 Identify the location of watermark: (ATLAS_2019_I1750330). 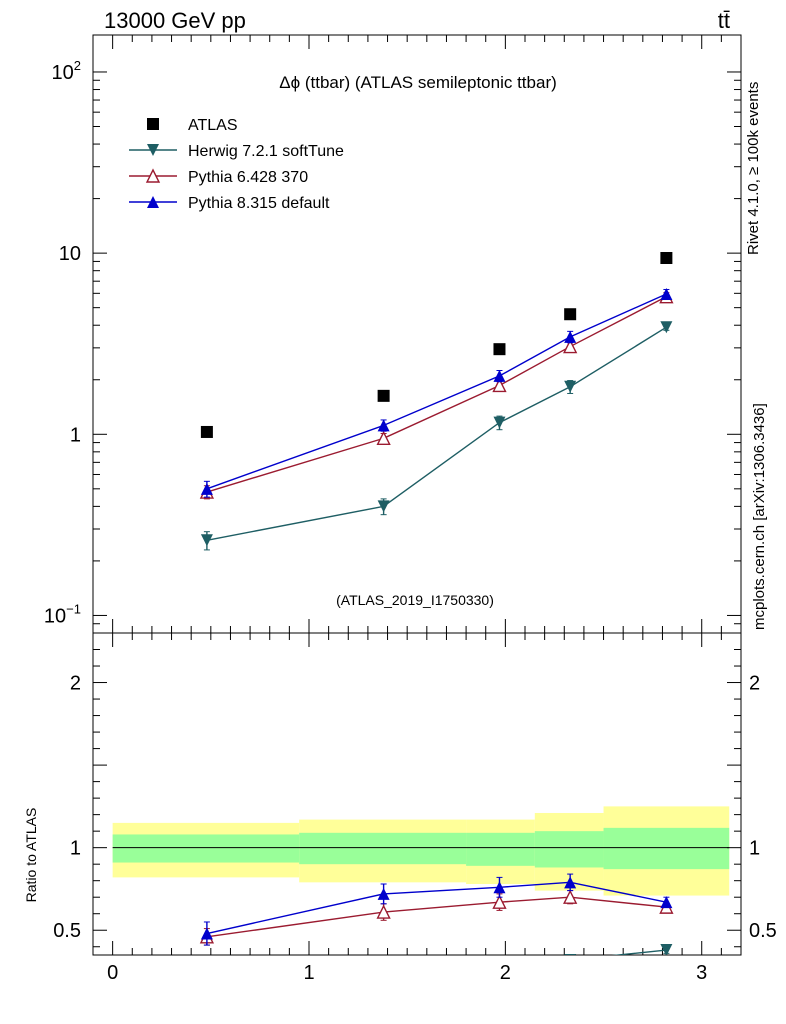
(415, 600).